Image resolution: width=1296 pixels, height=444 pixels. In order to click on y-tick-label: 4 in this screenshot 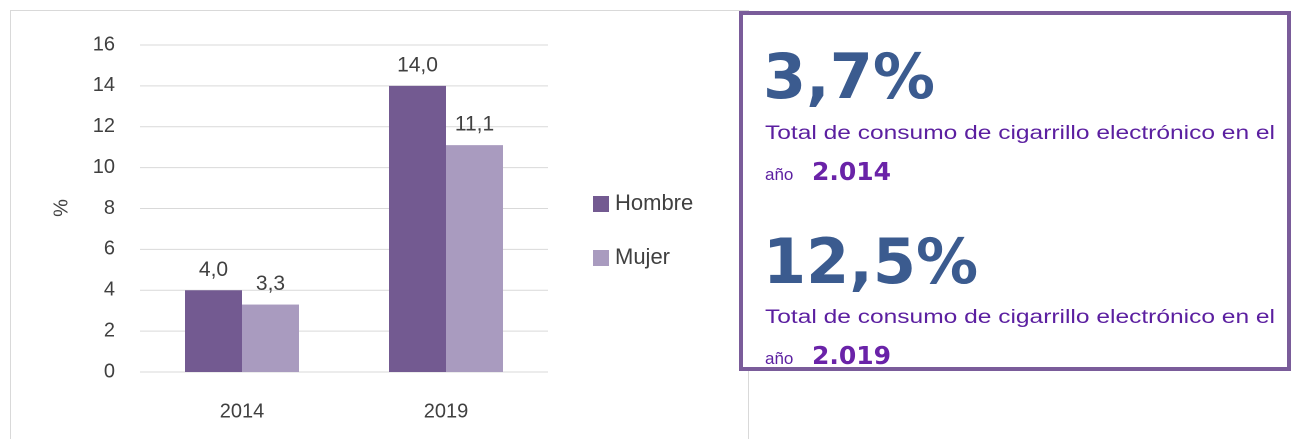, I will do `click(109, 290)`.